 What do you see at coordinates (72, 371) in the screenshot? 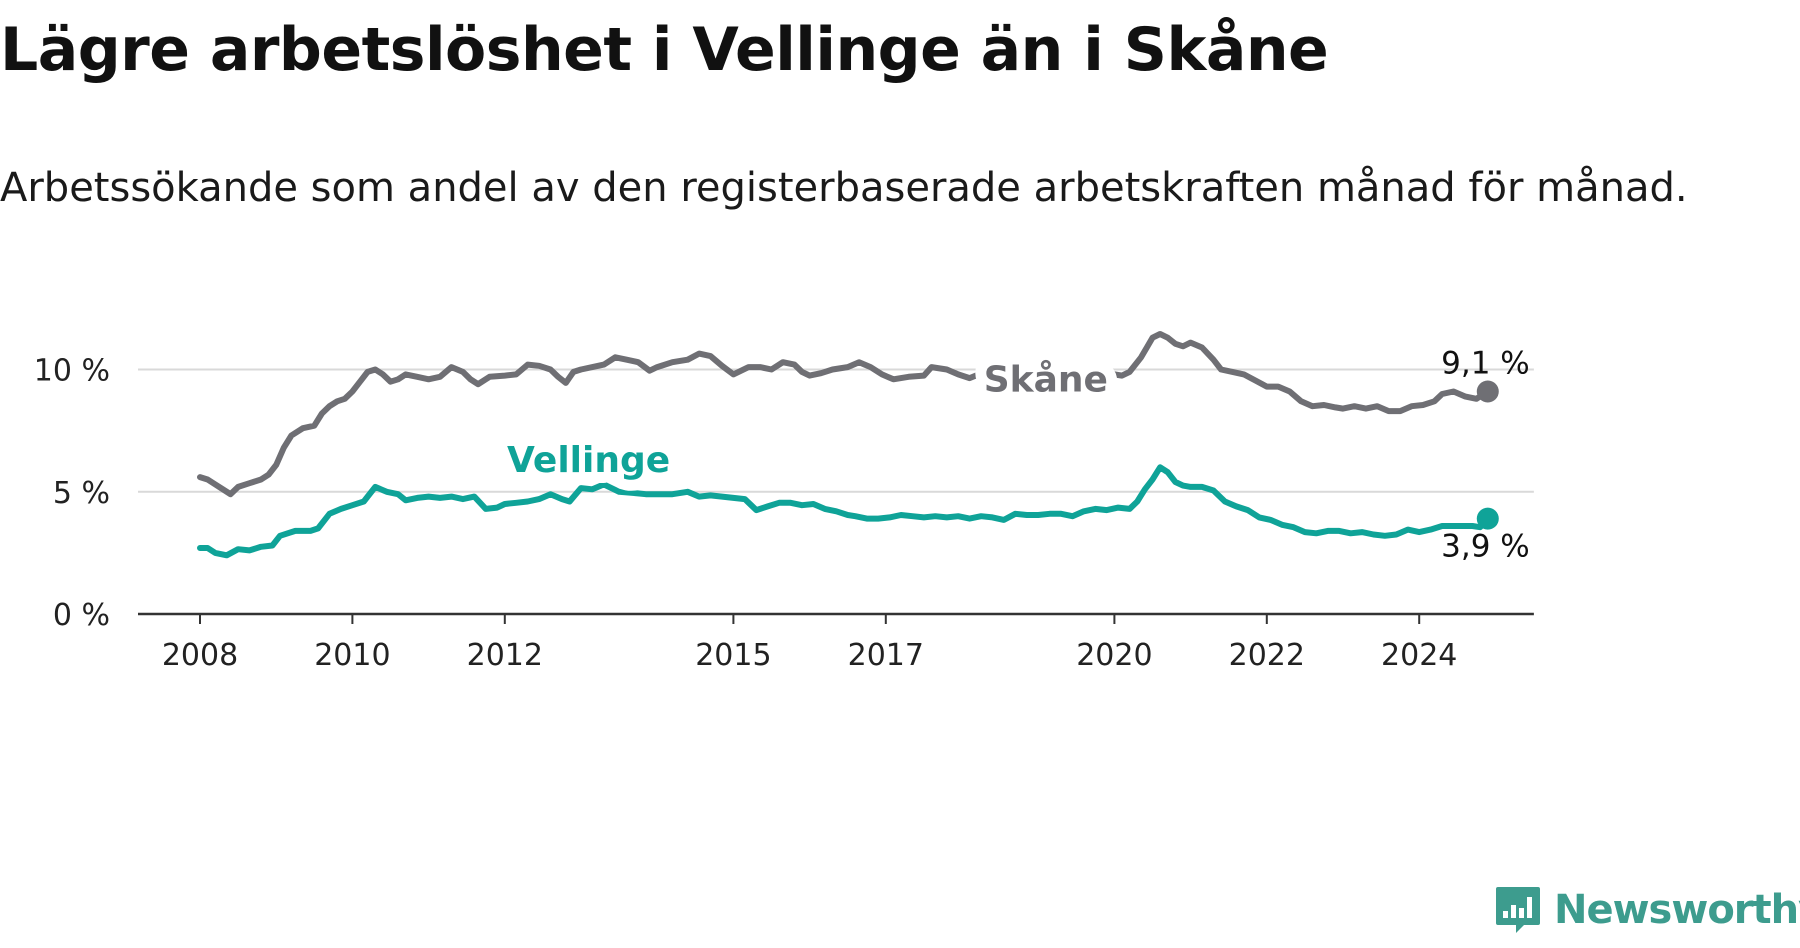
I see `y-tick-label: 10 %` at bounding box center [72, 371].